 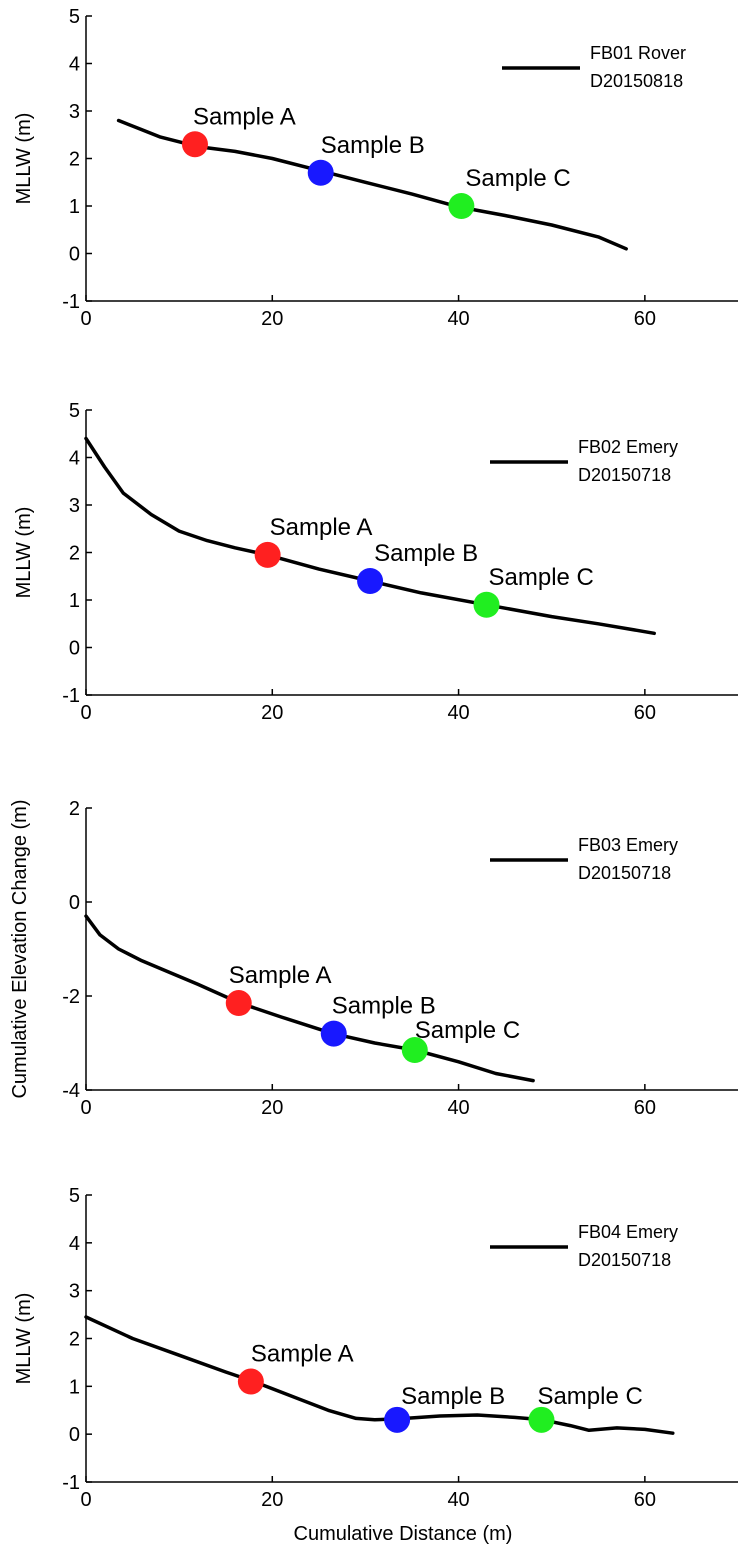 I want to click on x-axis-label: Cumulative Distance (m), so click(x=403, y=1534).